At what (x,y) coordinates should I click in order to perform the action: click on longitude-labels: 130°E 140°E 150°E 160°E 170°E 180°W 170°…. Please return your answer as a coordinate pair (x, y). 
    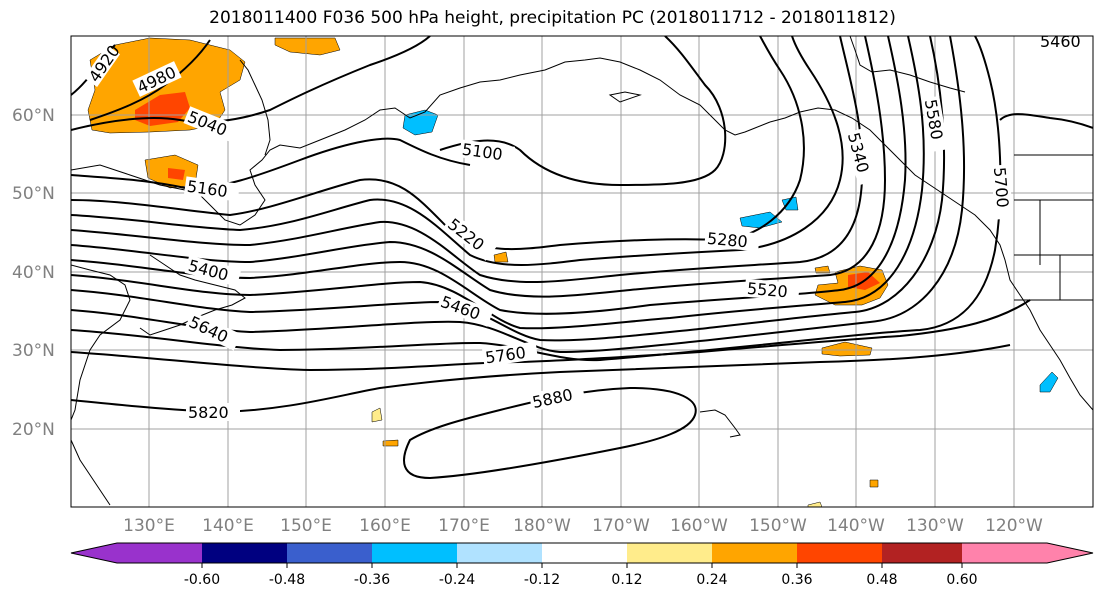
    Looking at the image, I should click on (583, 526).